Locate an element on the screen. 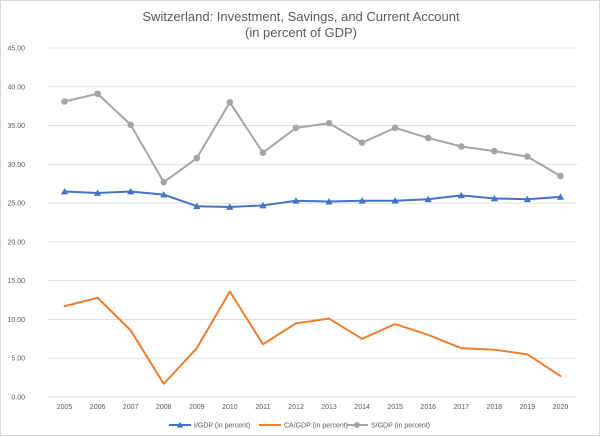 This screenshot has width=600, height=437. y-tick-label: 40.00 is located at coordinates (16, 87).